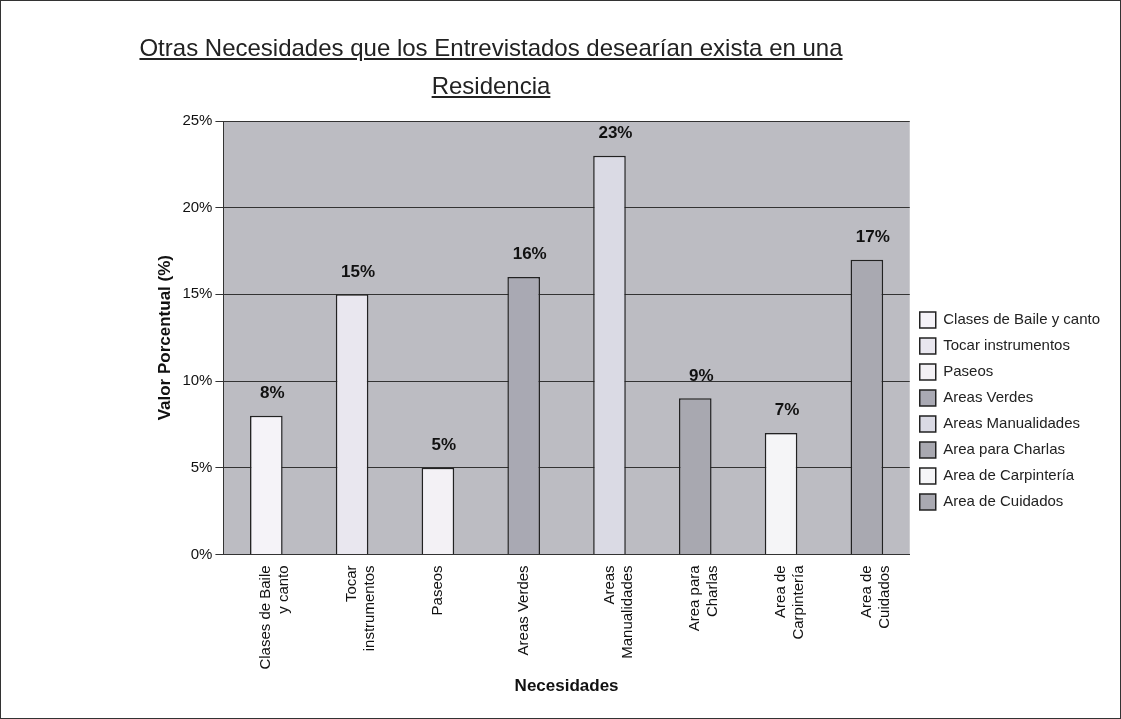  I want to click on x-axis-title: Necesidades, so click(566, 686).